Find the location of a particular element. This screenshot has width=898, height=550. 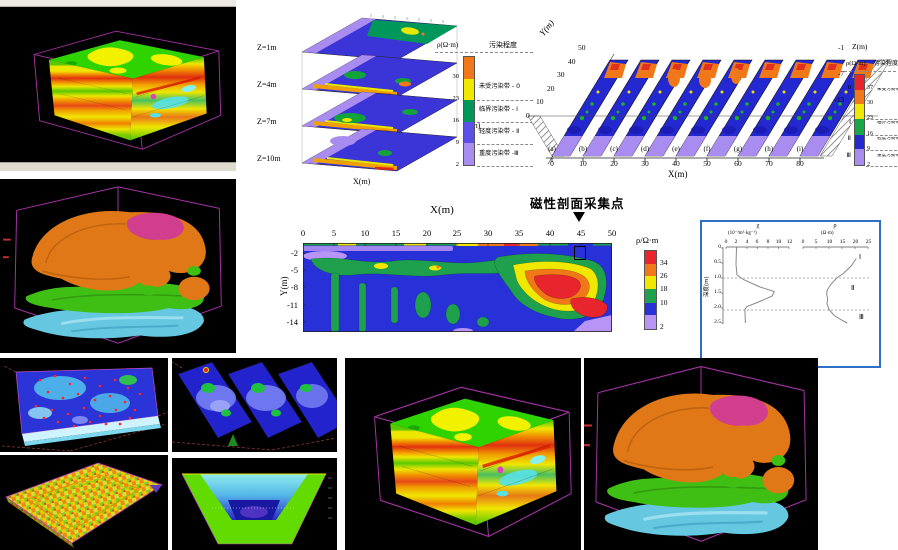

zone-label: Ⅱ is located at coordinates (853, 288).